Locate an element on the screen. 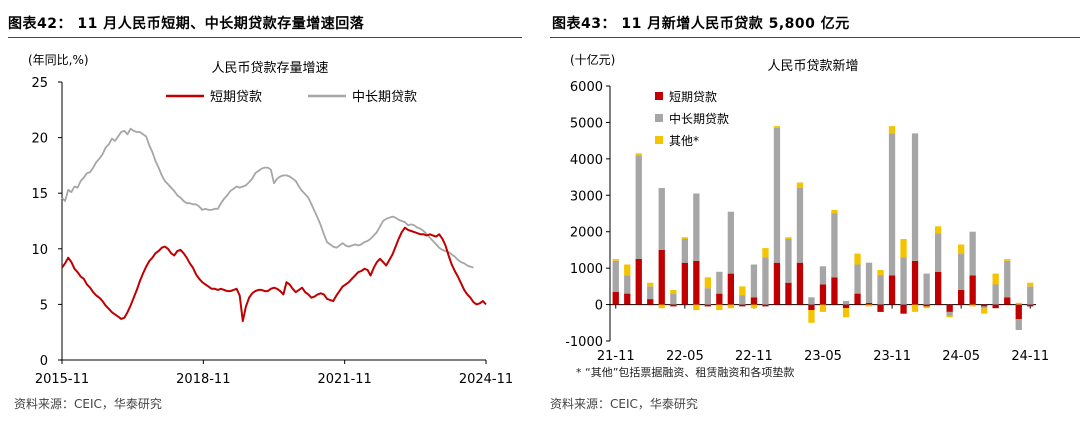  y-tick-label: 0 is located at coordinates (599, 306).